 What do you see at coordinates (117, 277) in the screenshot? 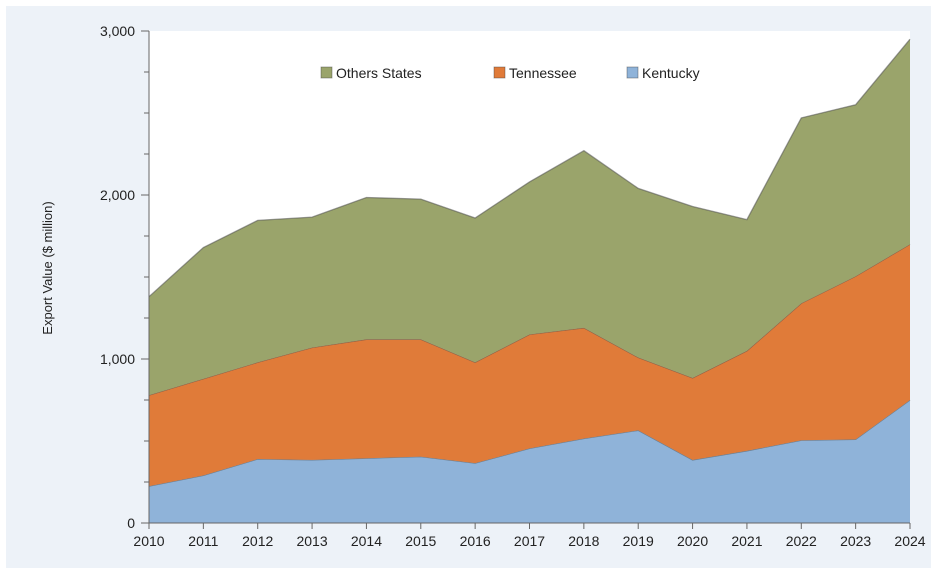
I see `y-tick-labels: 0 1,000 2,000 3,000` at bounding box center [117, 277].